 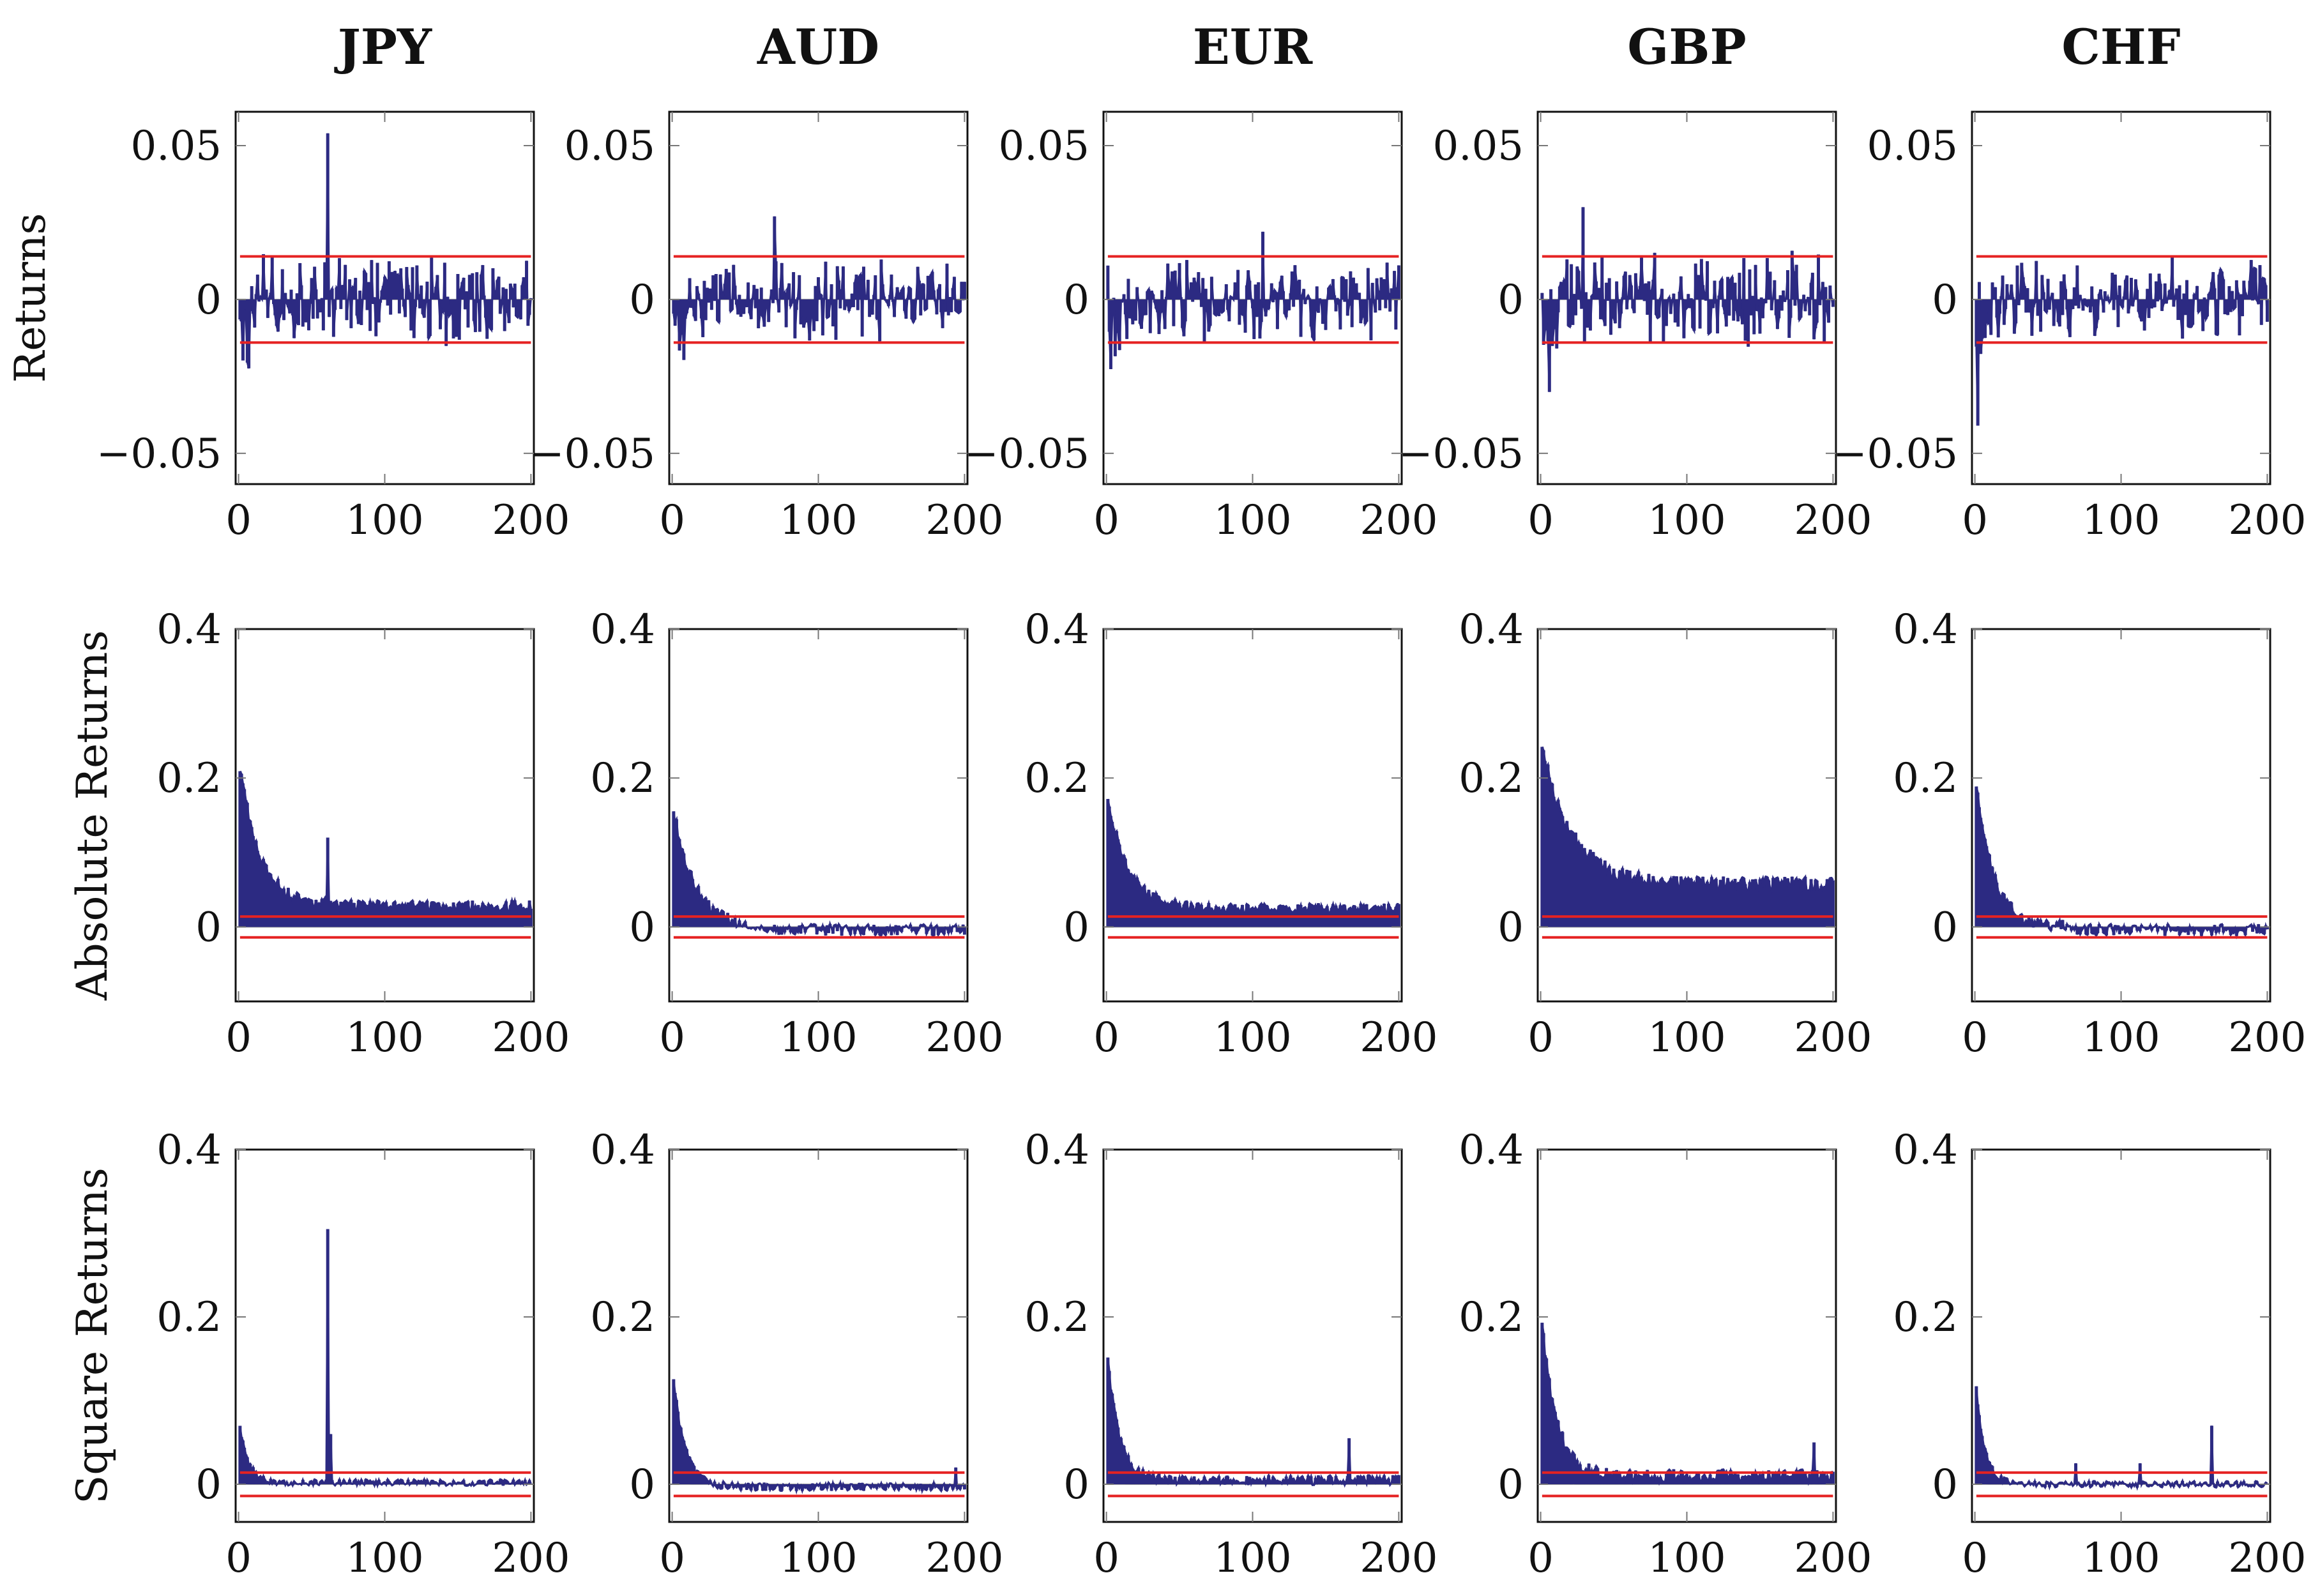 I want to click on panel-square-returns-gbp: 0 100 200 0 0.2 0.4, so click(x=1665, y=1354).